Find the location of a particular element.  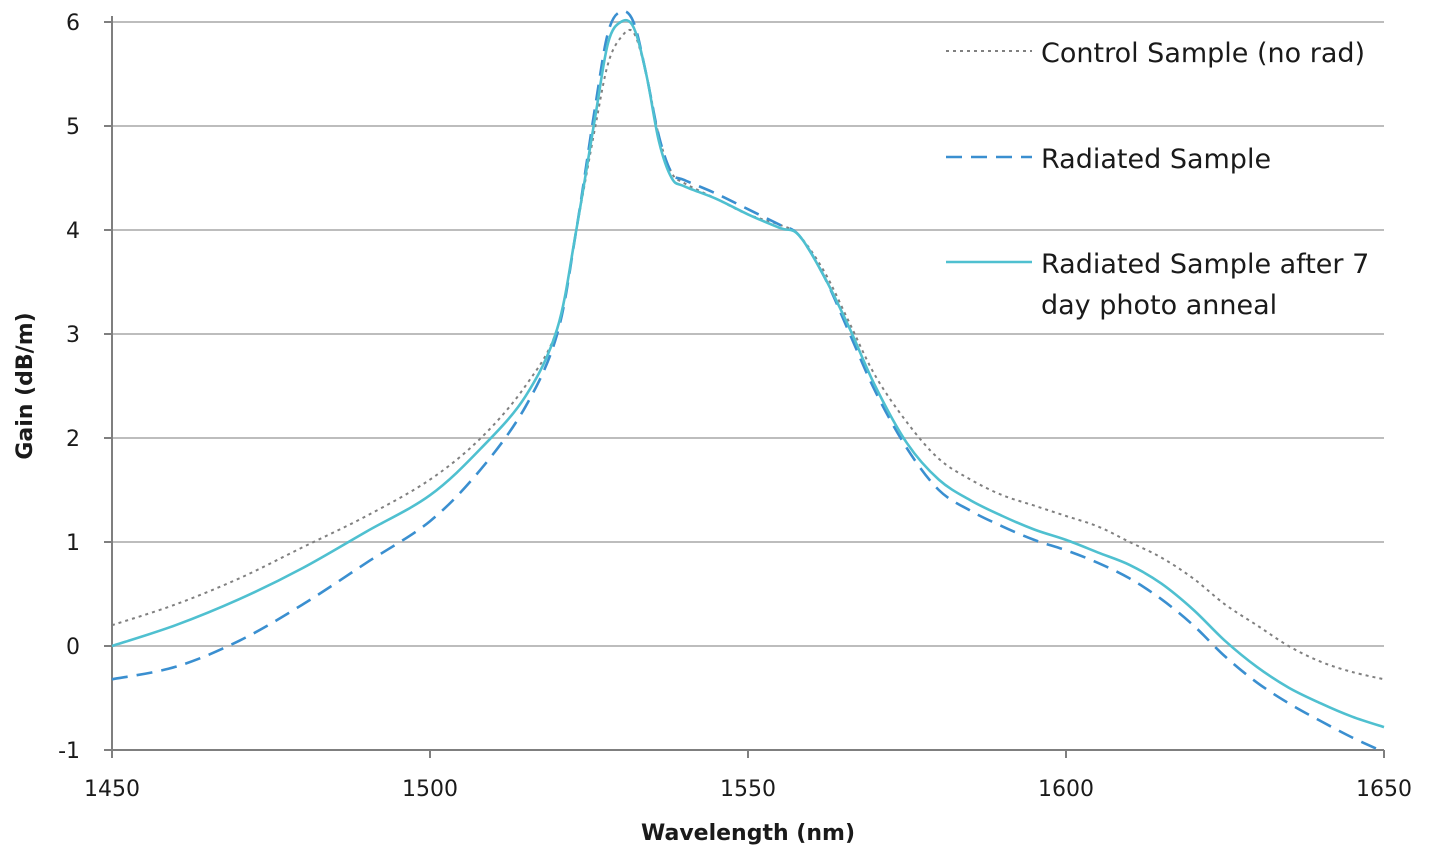

y-tick-label-0: -1 is located at coordinates (69, 751).